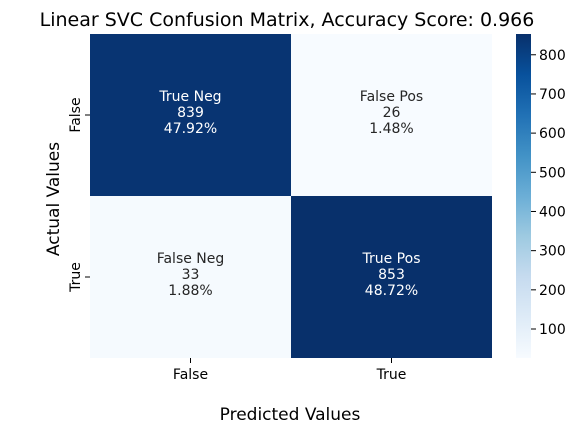 This screenshot has width=575, height=426. I want to click on cell-percent: 47.92%, so click(190, 129).